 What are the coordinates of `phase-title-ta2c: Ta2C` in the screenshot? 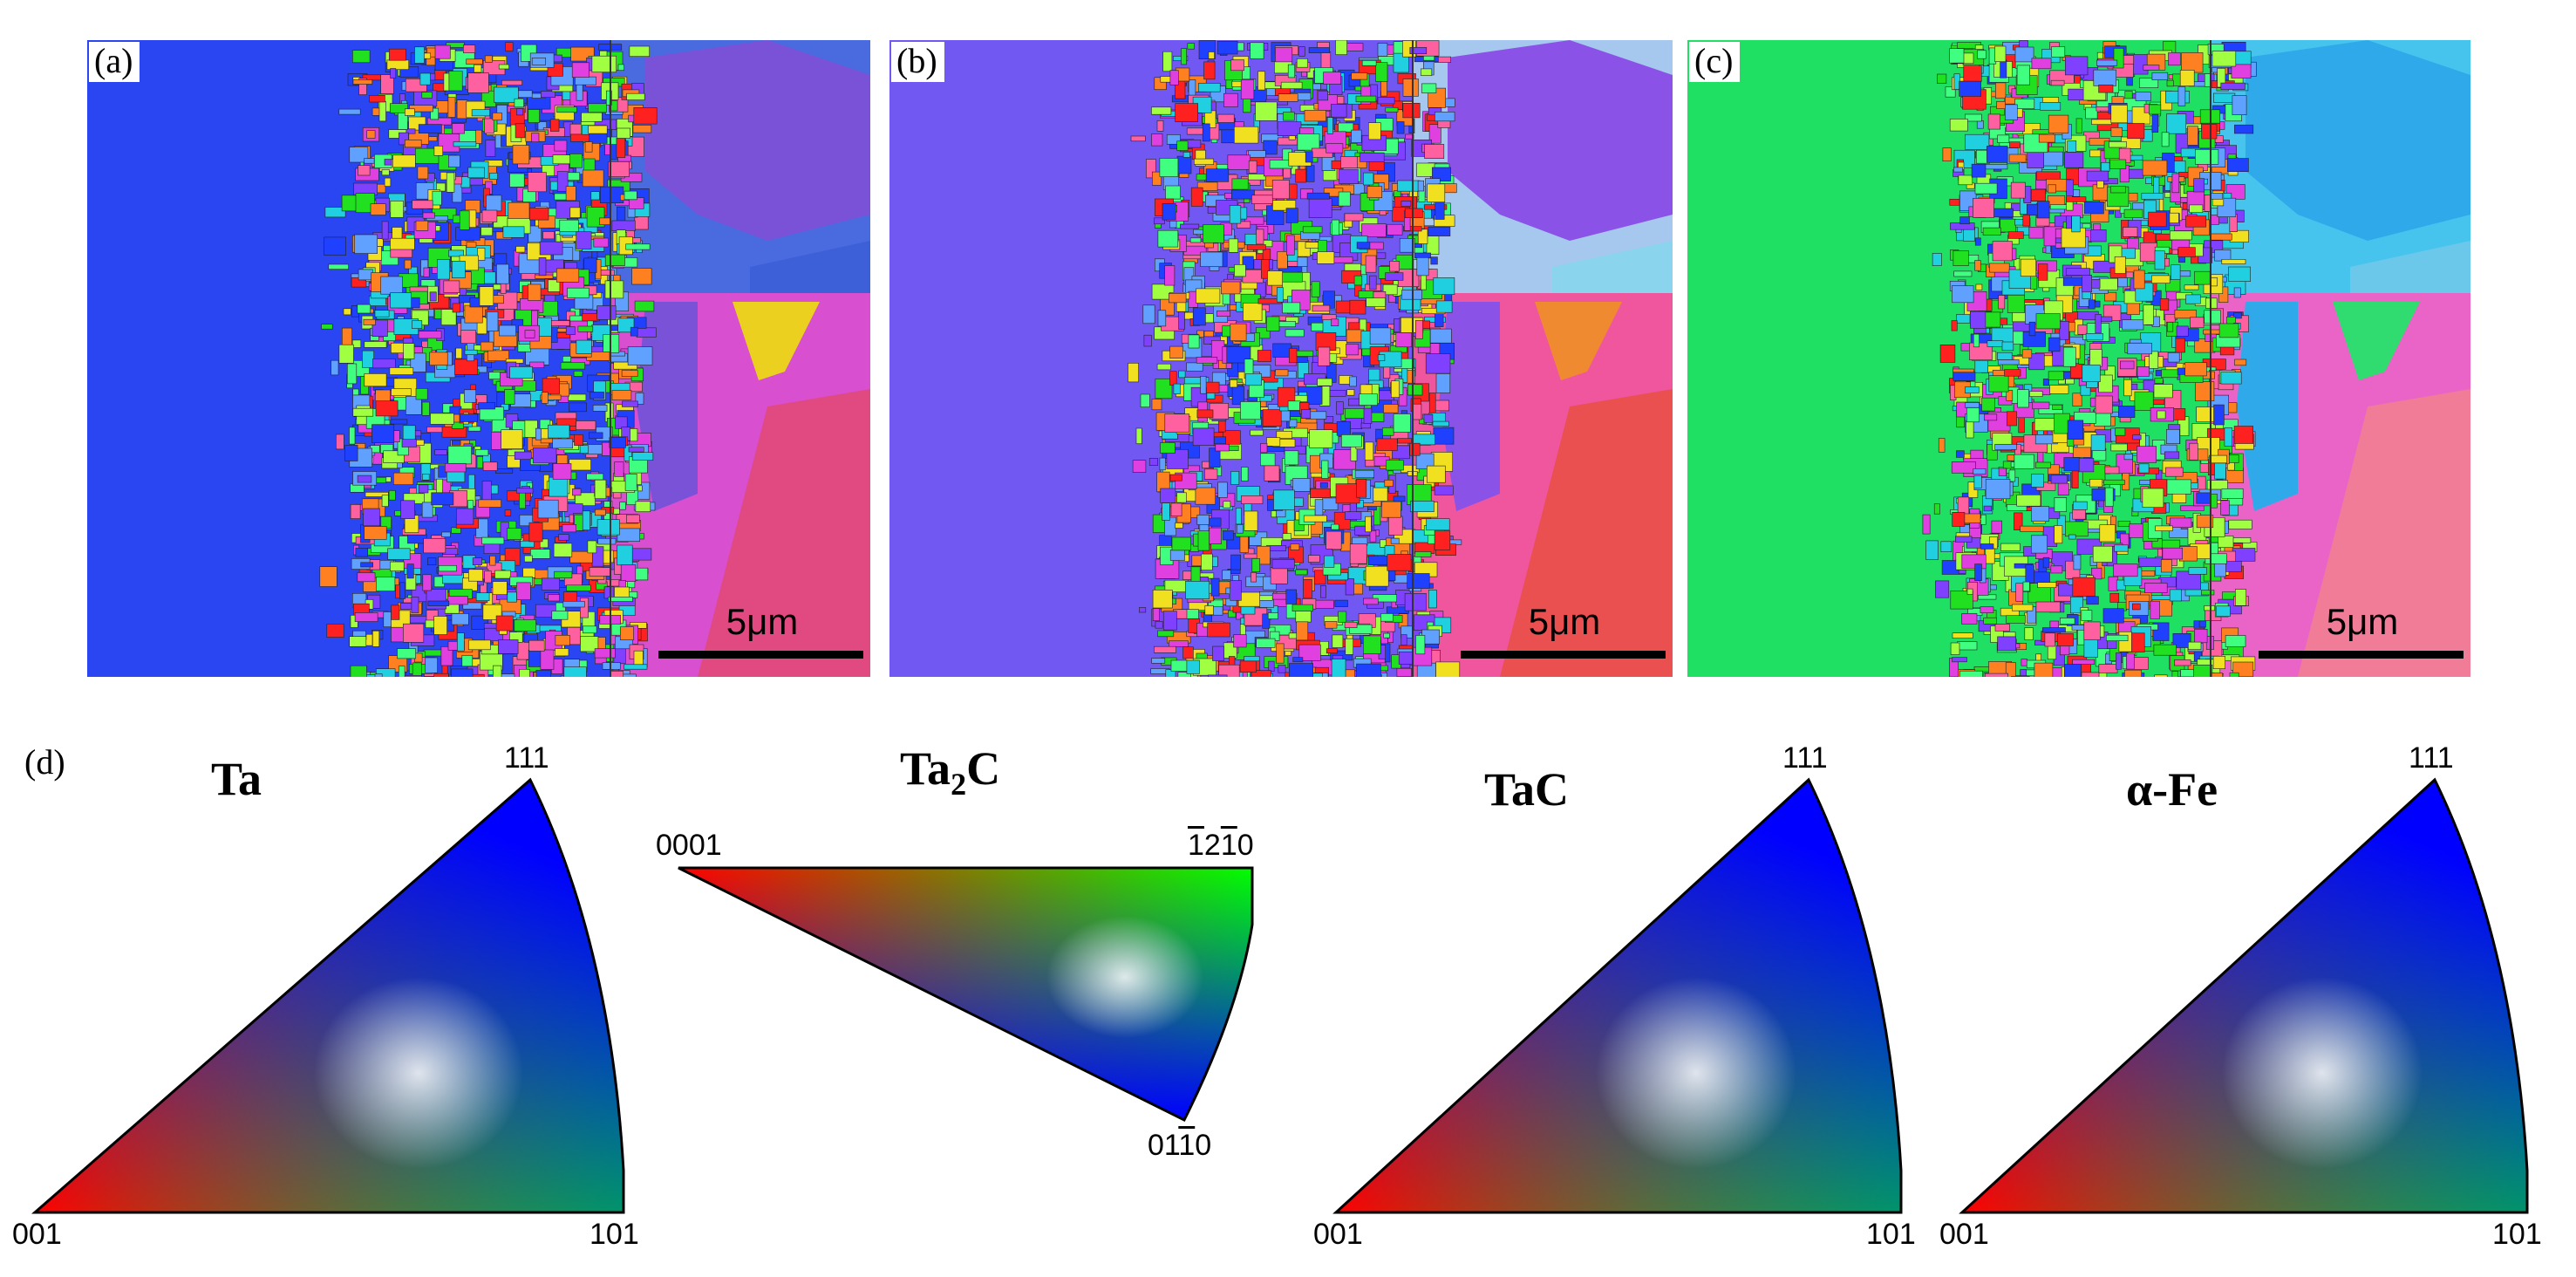 It's located at (950, 772).